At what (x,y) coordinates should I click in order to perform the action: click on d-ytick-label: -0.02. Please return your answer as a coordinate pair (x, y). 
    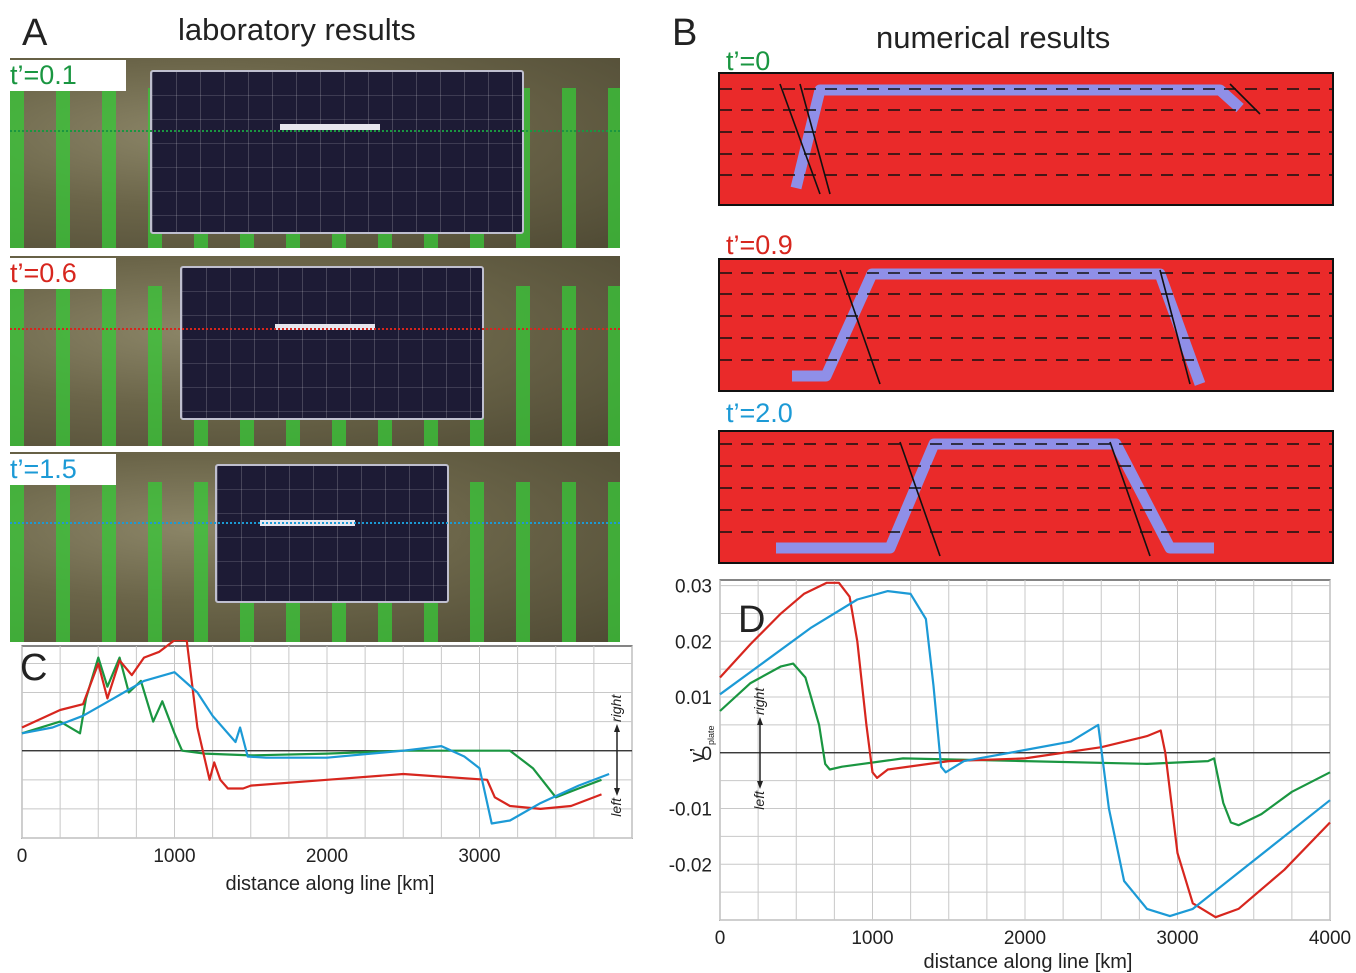
    Looking at the image, I should click on (690, 865).